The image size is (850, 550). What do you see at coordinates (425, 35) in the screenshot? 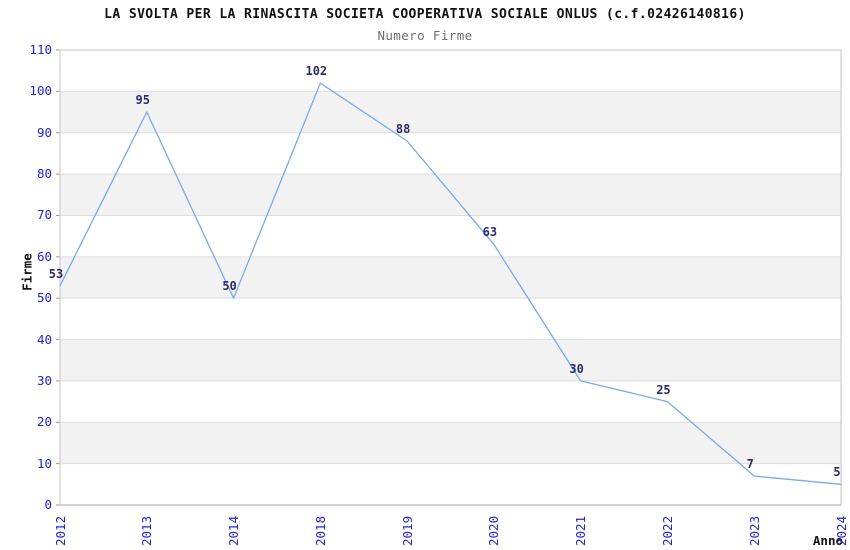
I see `chart-subtitle: Numero Firme` at bounding box center [425, 35].